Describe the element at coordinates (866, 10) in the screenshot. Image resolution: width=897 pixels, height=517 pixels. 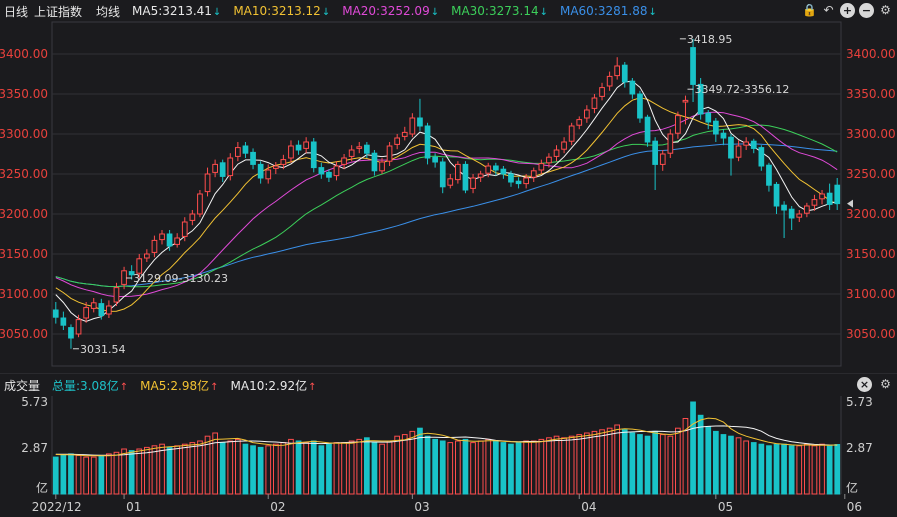
I see `minus-circle-icon: −` at that location.